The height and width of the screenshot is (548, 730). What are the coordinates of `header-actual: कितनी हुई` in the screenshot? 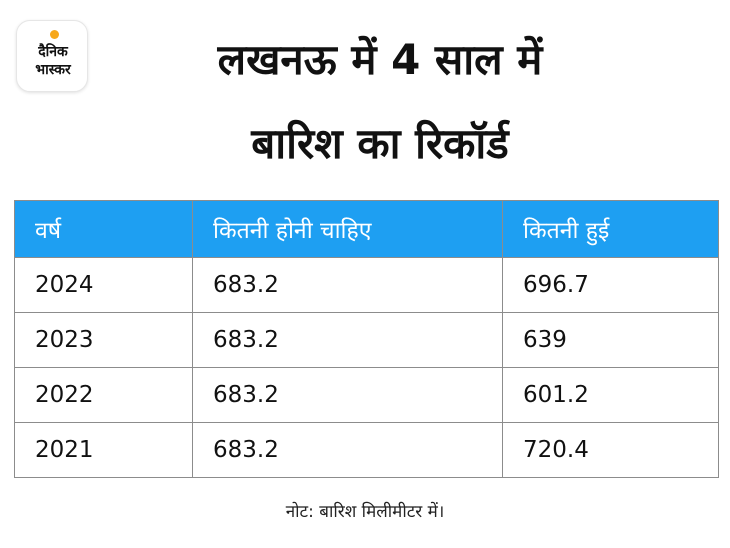 It's located at (610, 229).